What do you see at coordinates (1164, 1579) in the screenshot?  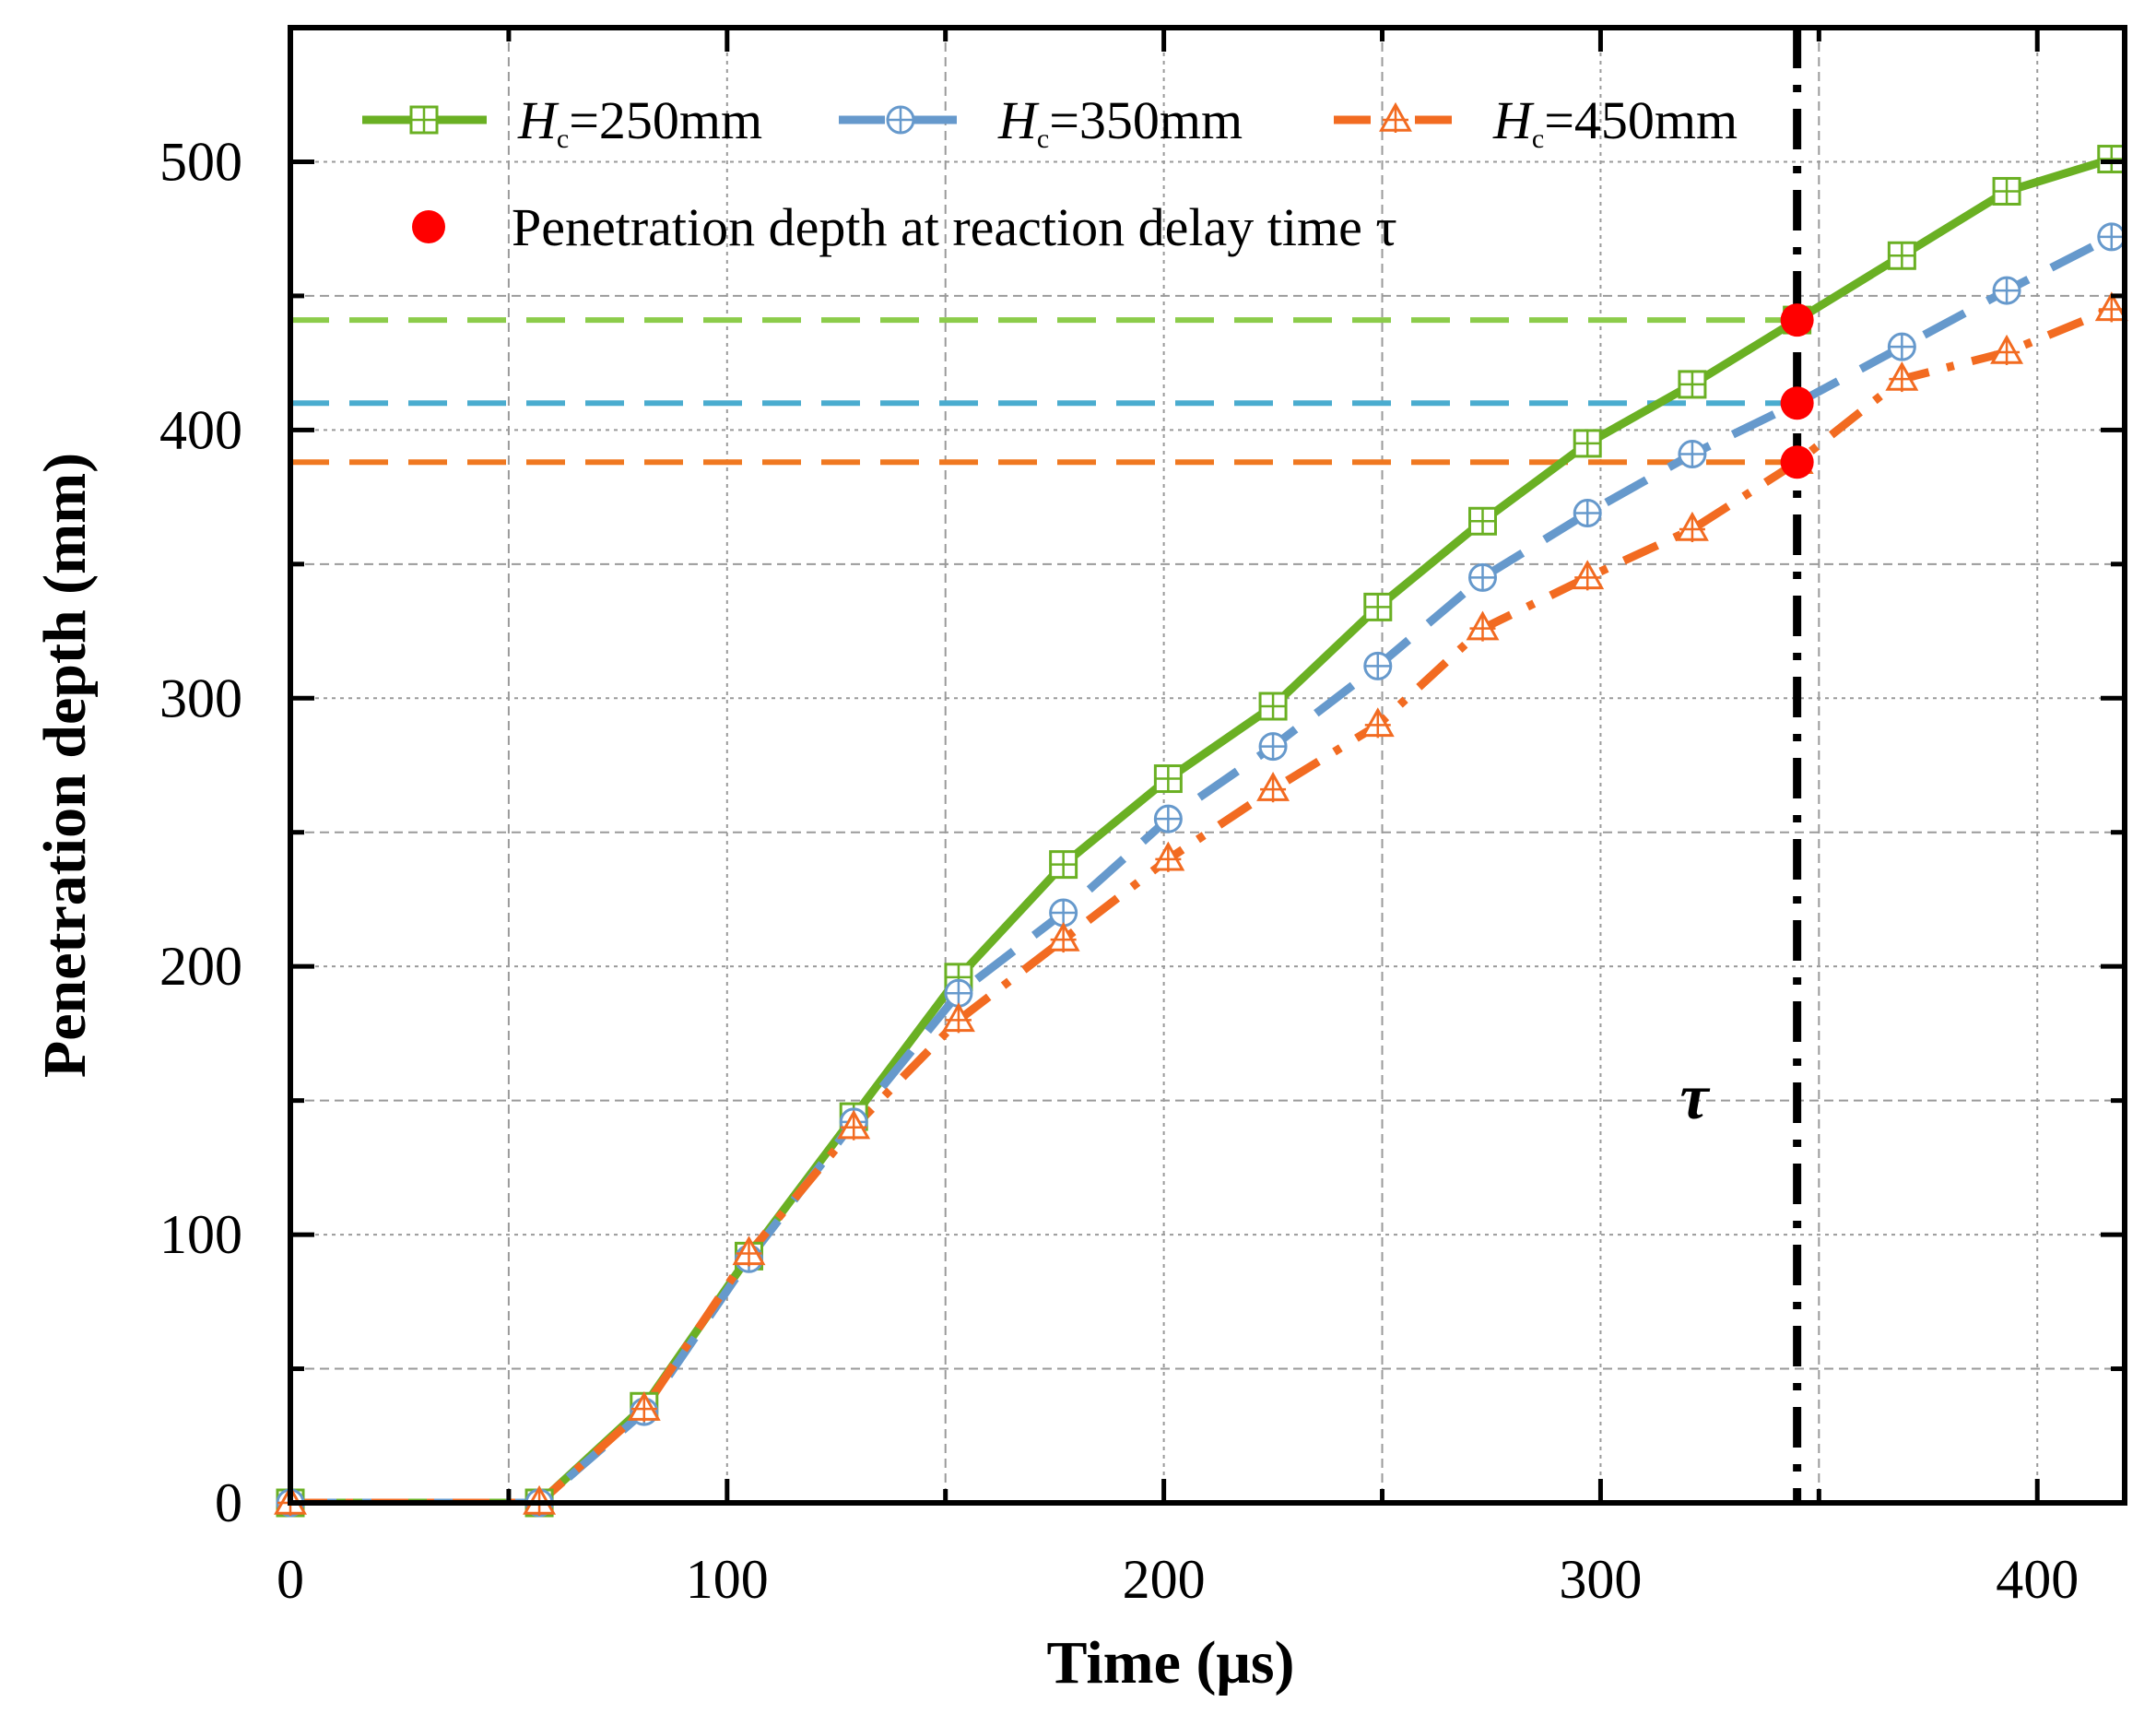 I see `x-tick-label: 200` at bounding box center [1164, 1579].